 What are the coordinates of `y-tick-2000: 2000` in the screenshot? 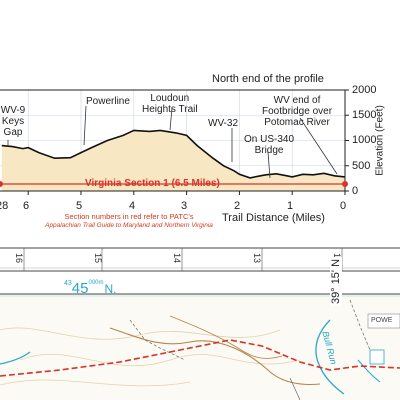 It's located at (364, 90).